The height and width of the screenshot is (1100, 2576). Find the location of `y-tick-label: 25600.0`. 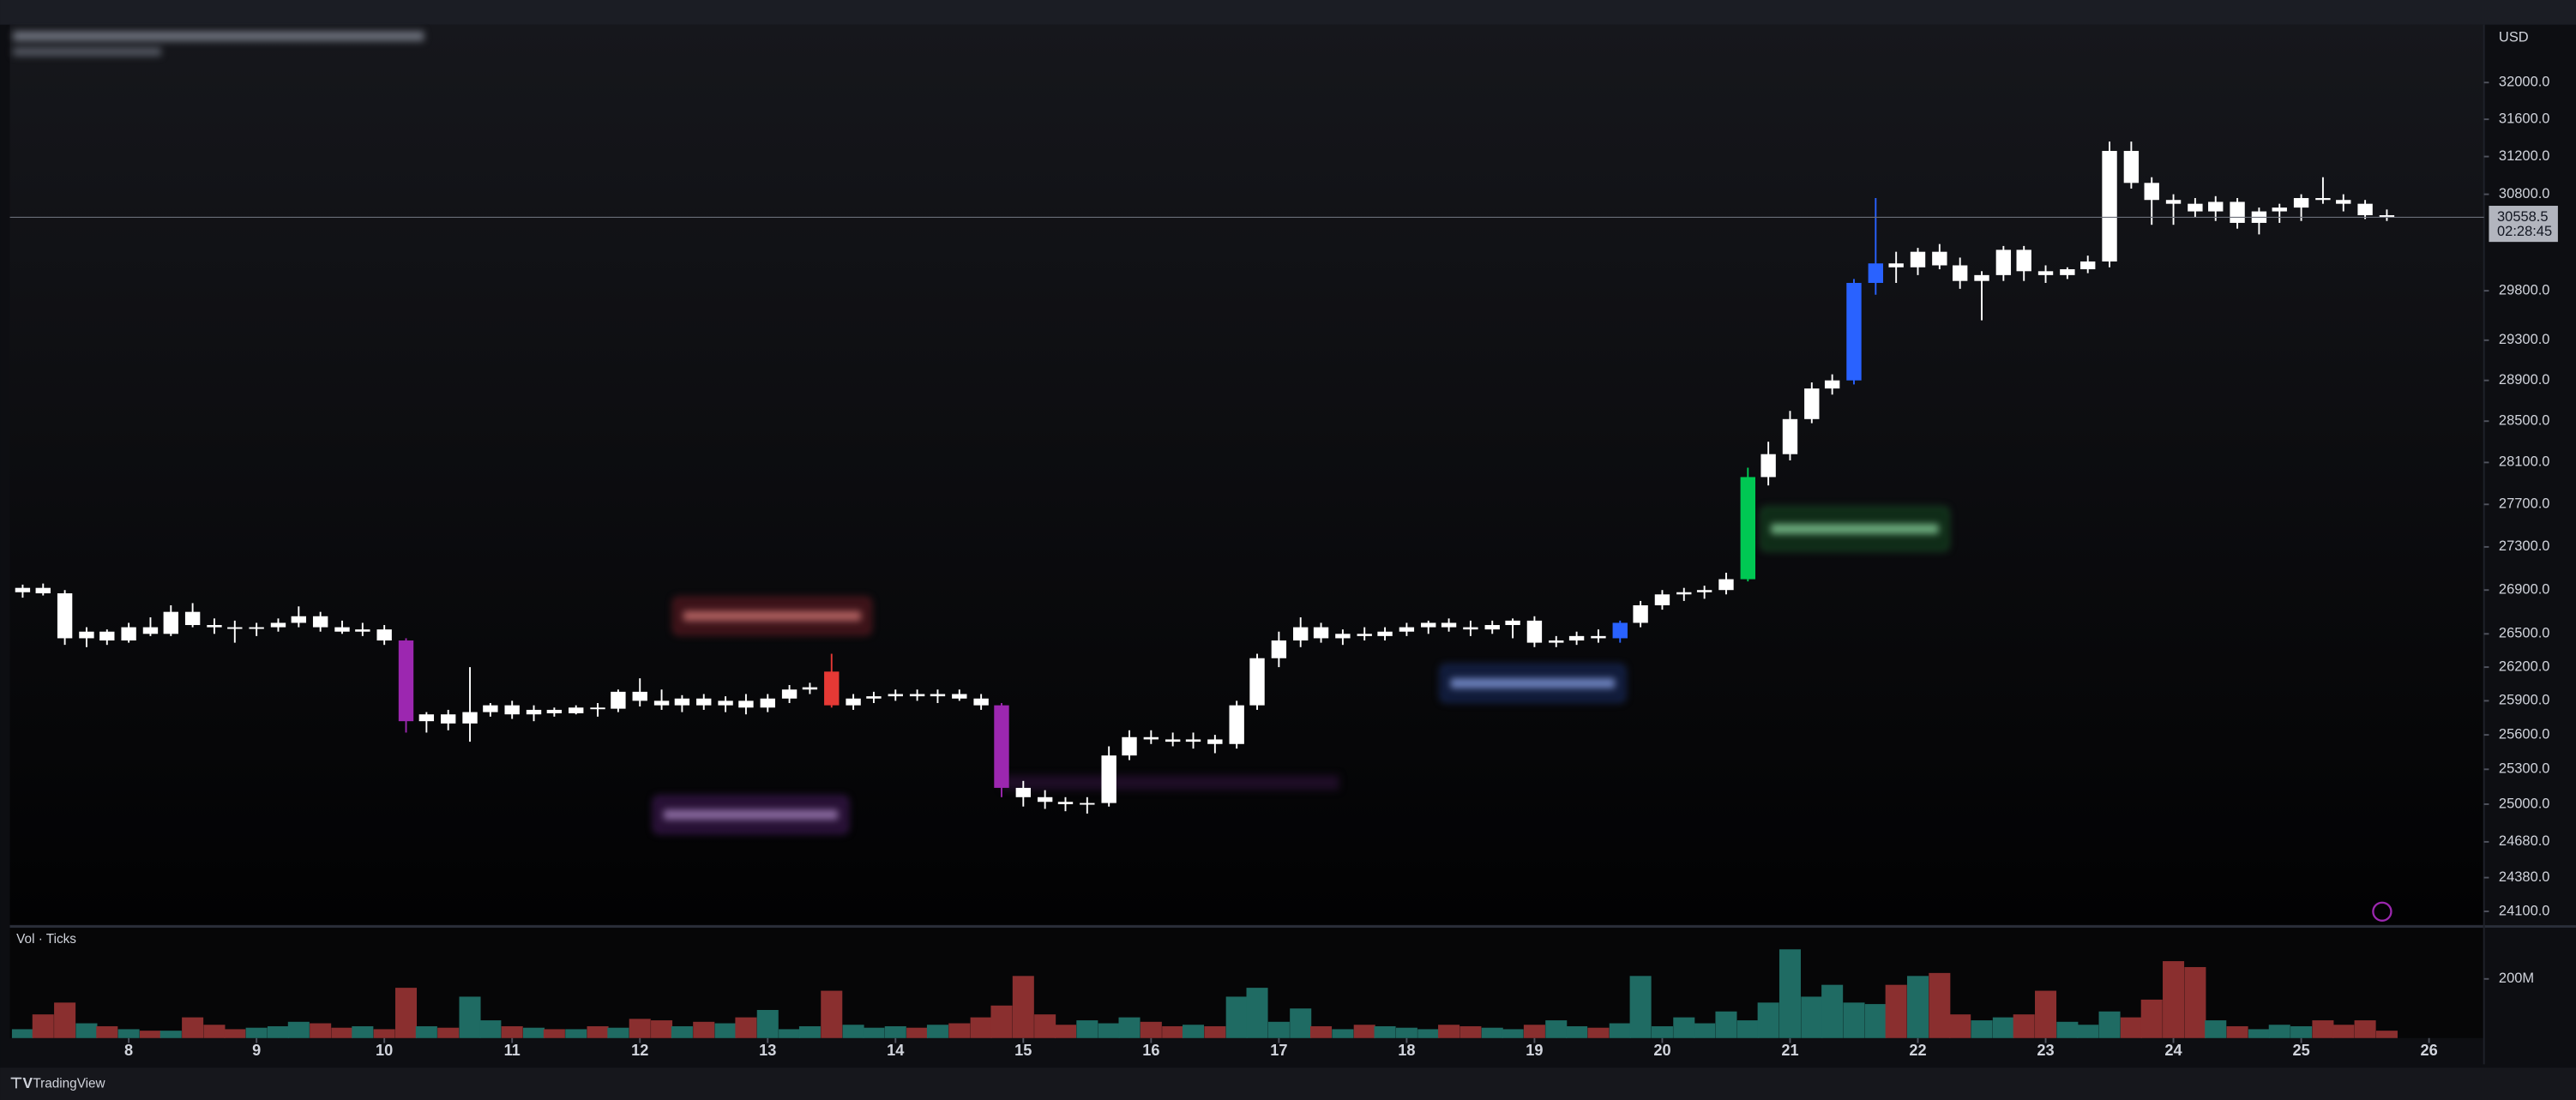

y-tick-label: 25600.0 is located at coordinates (2525, 734).